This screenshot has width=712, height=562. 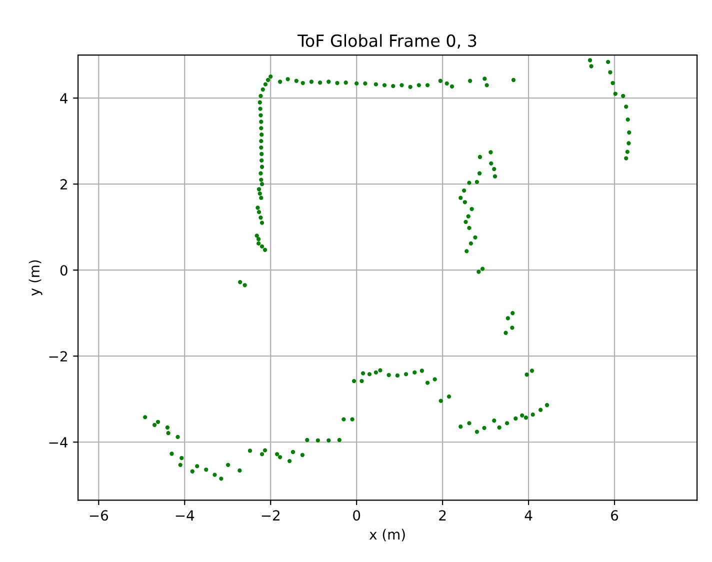 I want to click on y-axis-title: y (m), so click(x=35, y=278).